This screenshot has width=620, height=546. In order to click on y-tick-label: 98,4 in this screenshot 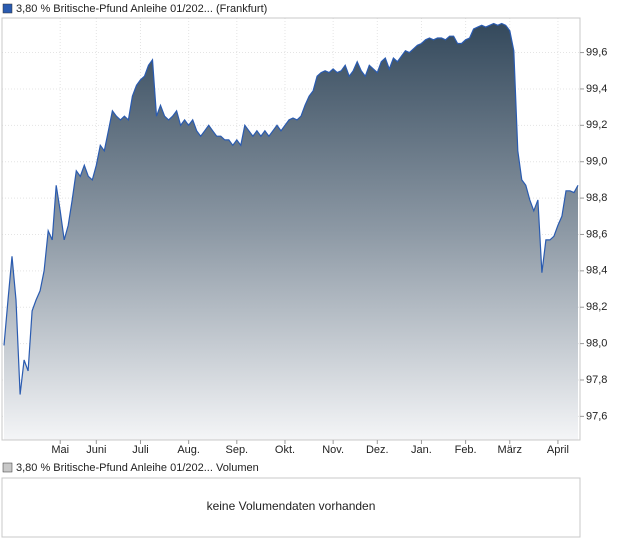, I will do `click(596, 271)`.